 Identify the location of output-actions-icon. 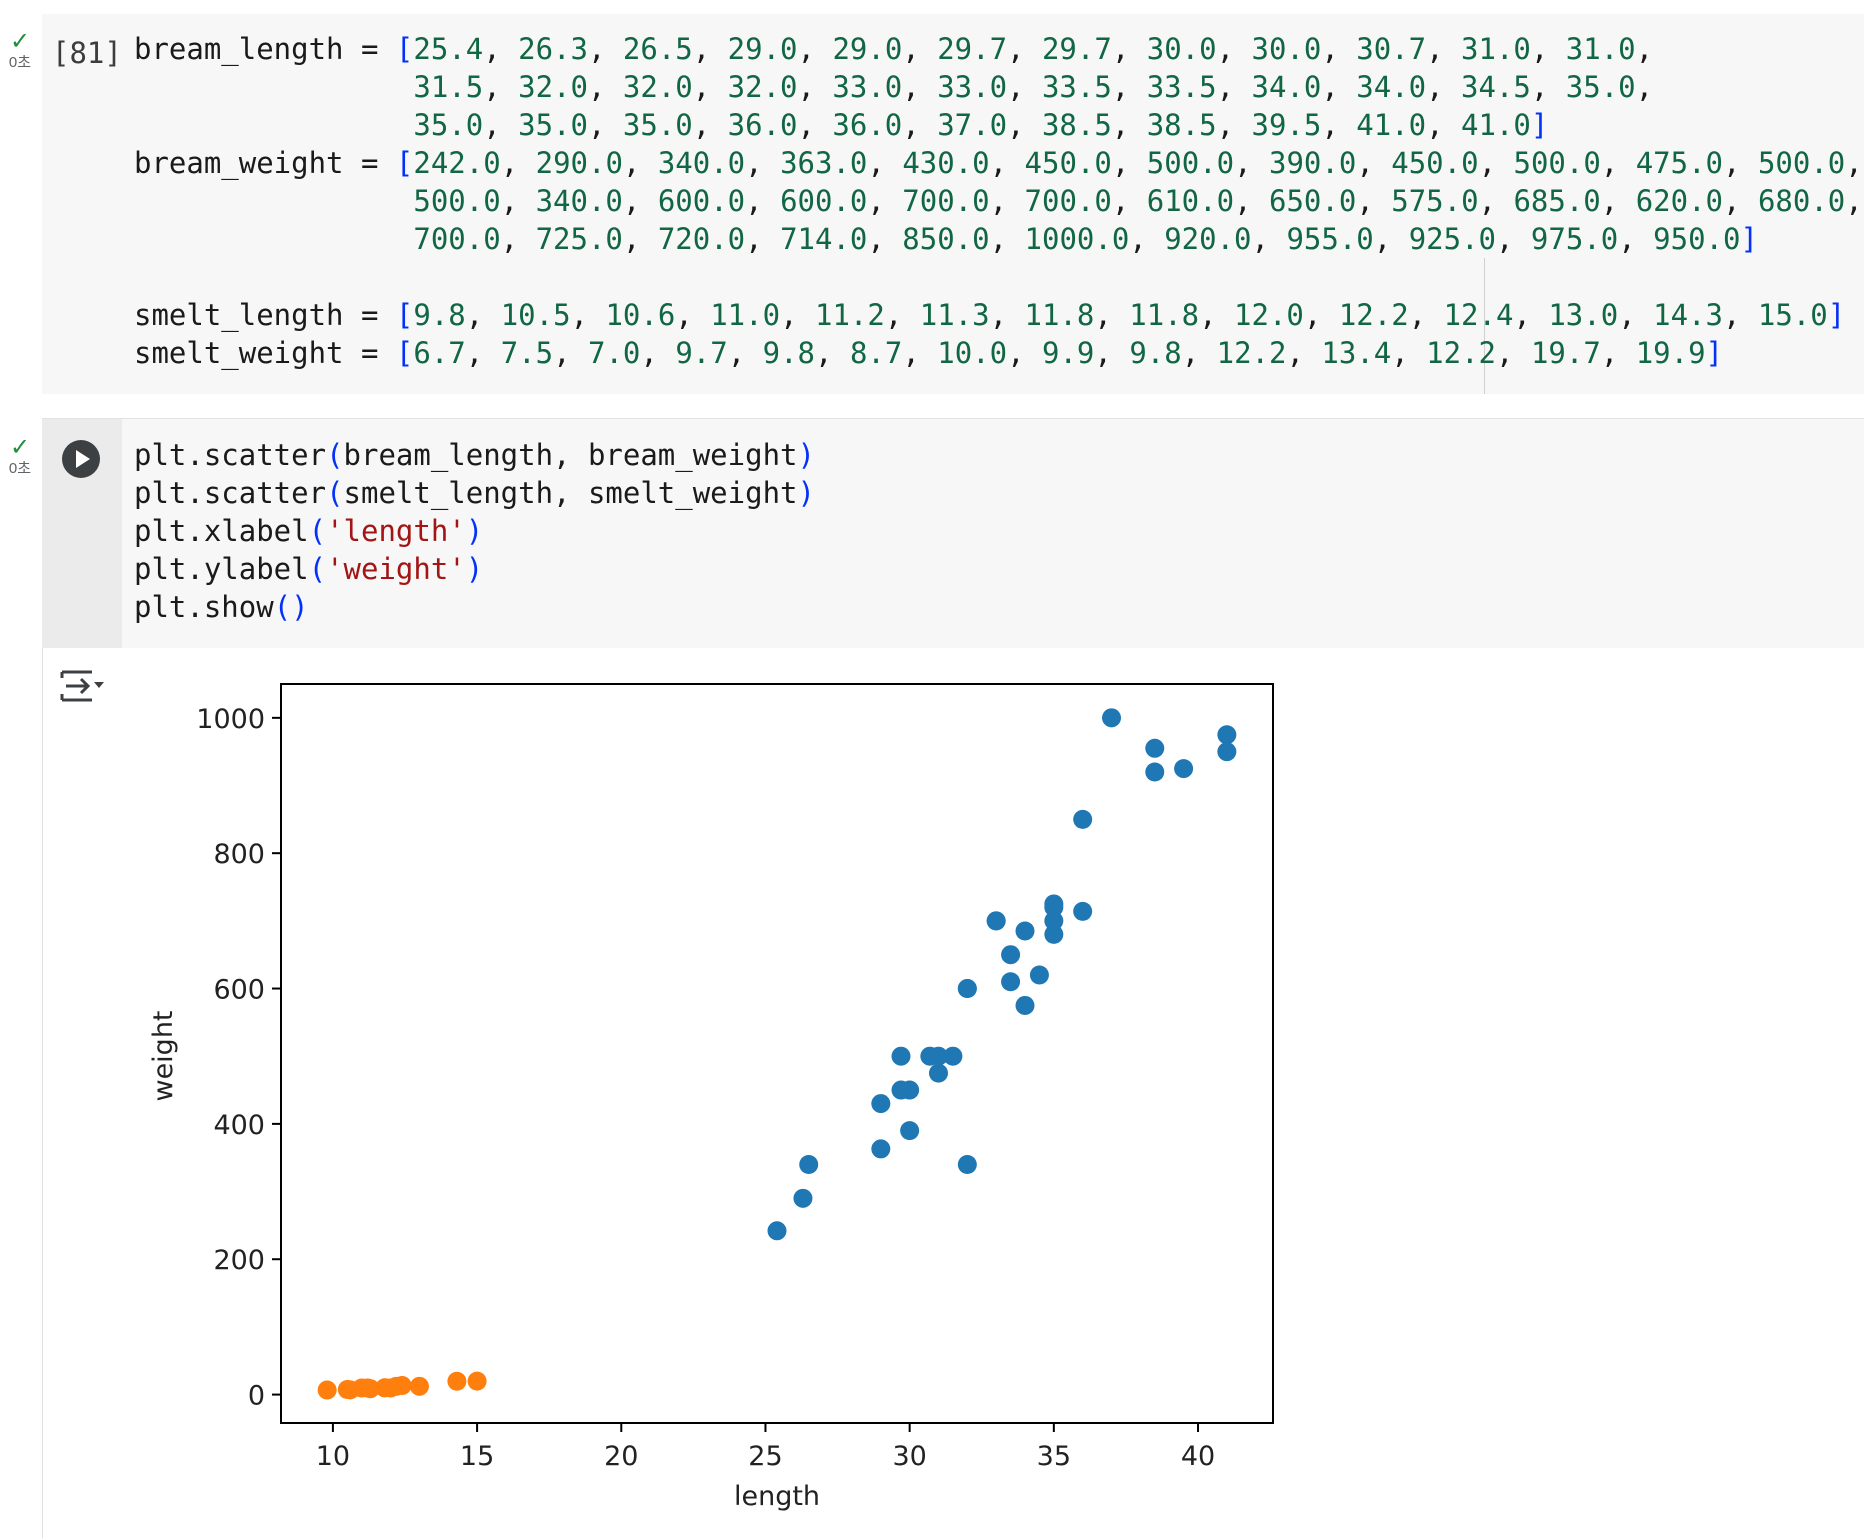
(82, 686).